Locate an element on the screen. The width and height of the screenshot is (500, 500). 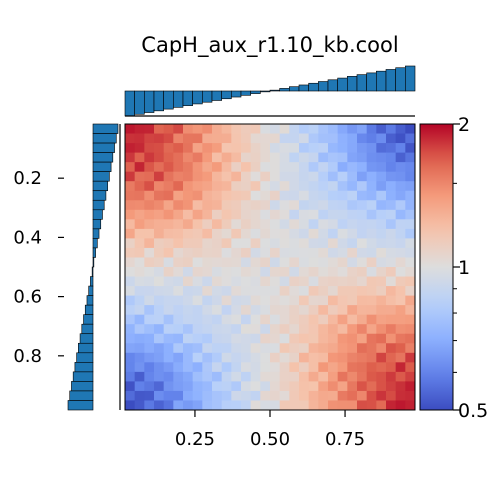
x-axis: 0.25 0.50 0.75 is located at coordinates (270, 430).